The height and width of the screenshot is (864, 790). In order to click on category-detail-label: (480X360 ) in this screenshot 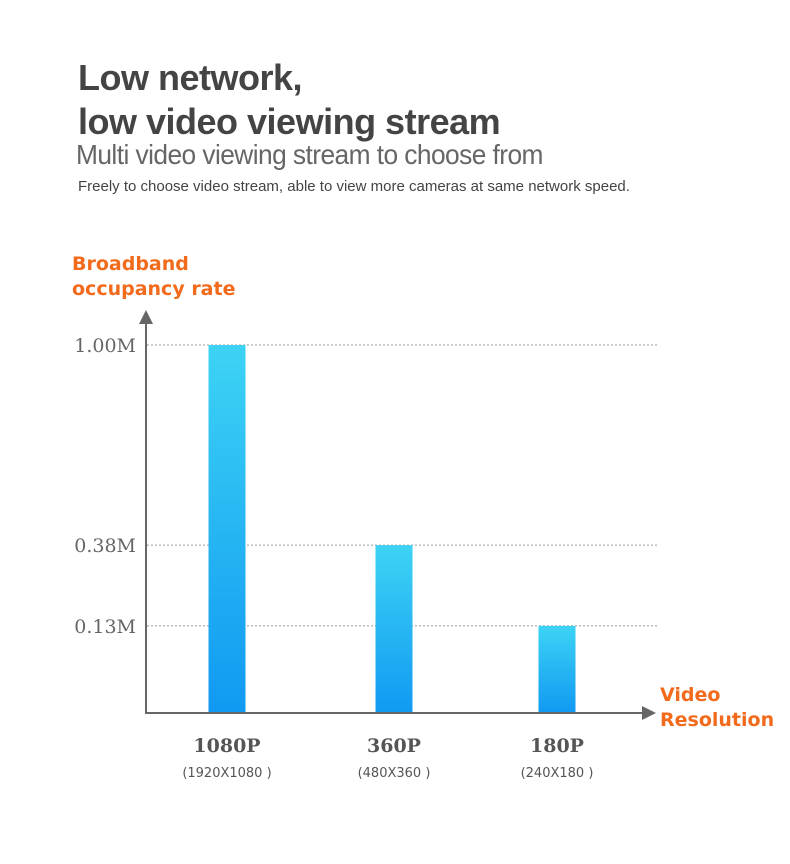, I will do `click(394, 773)`.